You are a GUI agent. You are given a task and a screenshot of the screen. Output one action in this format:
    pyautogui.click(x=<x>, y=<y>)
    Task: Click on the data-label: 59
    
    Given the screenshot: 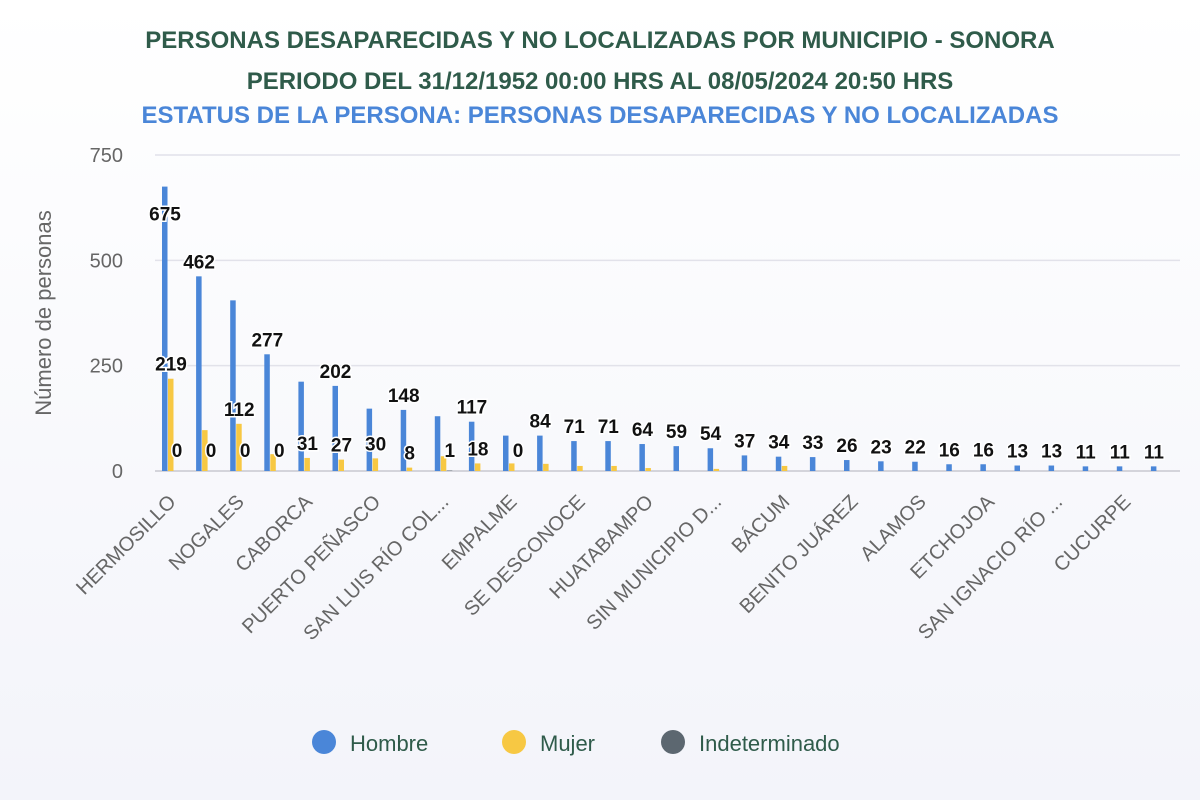 What is the action you would take?
    pyautogui.click(x=676, y=432)
    